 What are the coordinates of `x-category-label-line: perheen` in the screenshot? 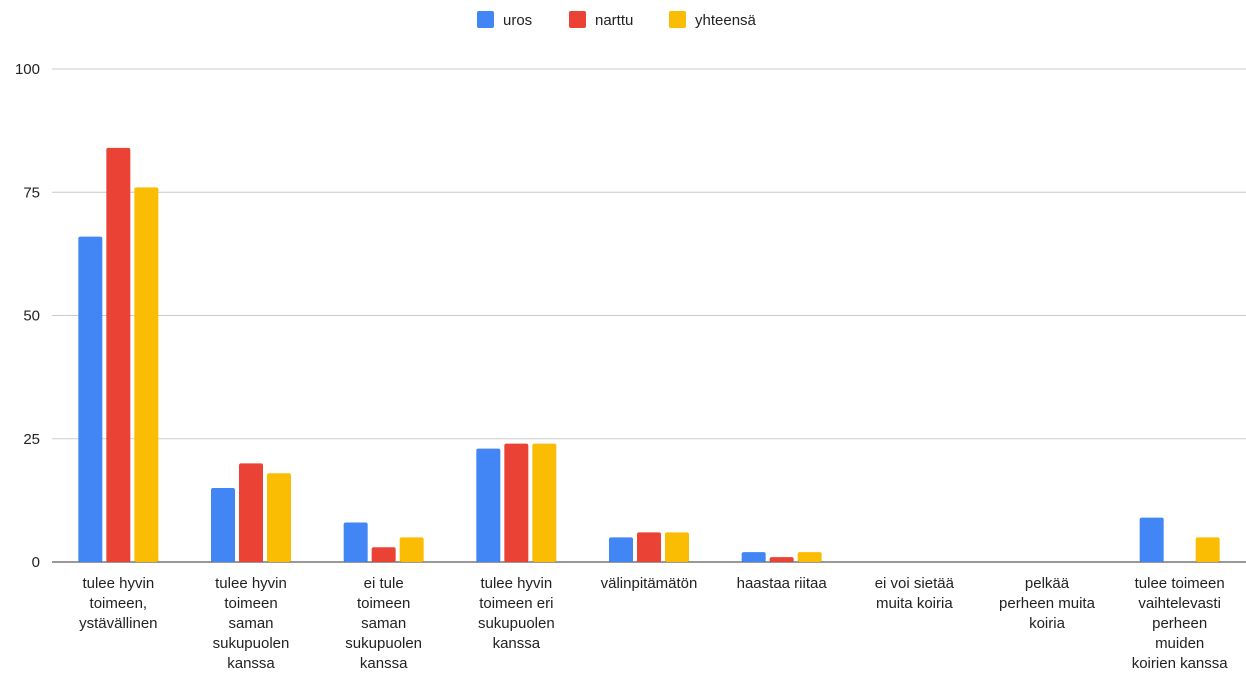 It's located at (1179, 623).